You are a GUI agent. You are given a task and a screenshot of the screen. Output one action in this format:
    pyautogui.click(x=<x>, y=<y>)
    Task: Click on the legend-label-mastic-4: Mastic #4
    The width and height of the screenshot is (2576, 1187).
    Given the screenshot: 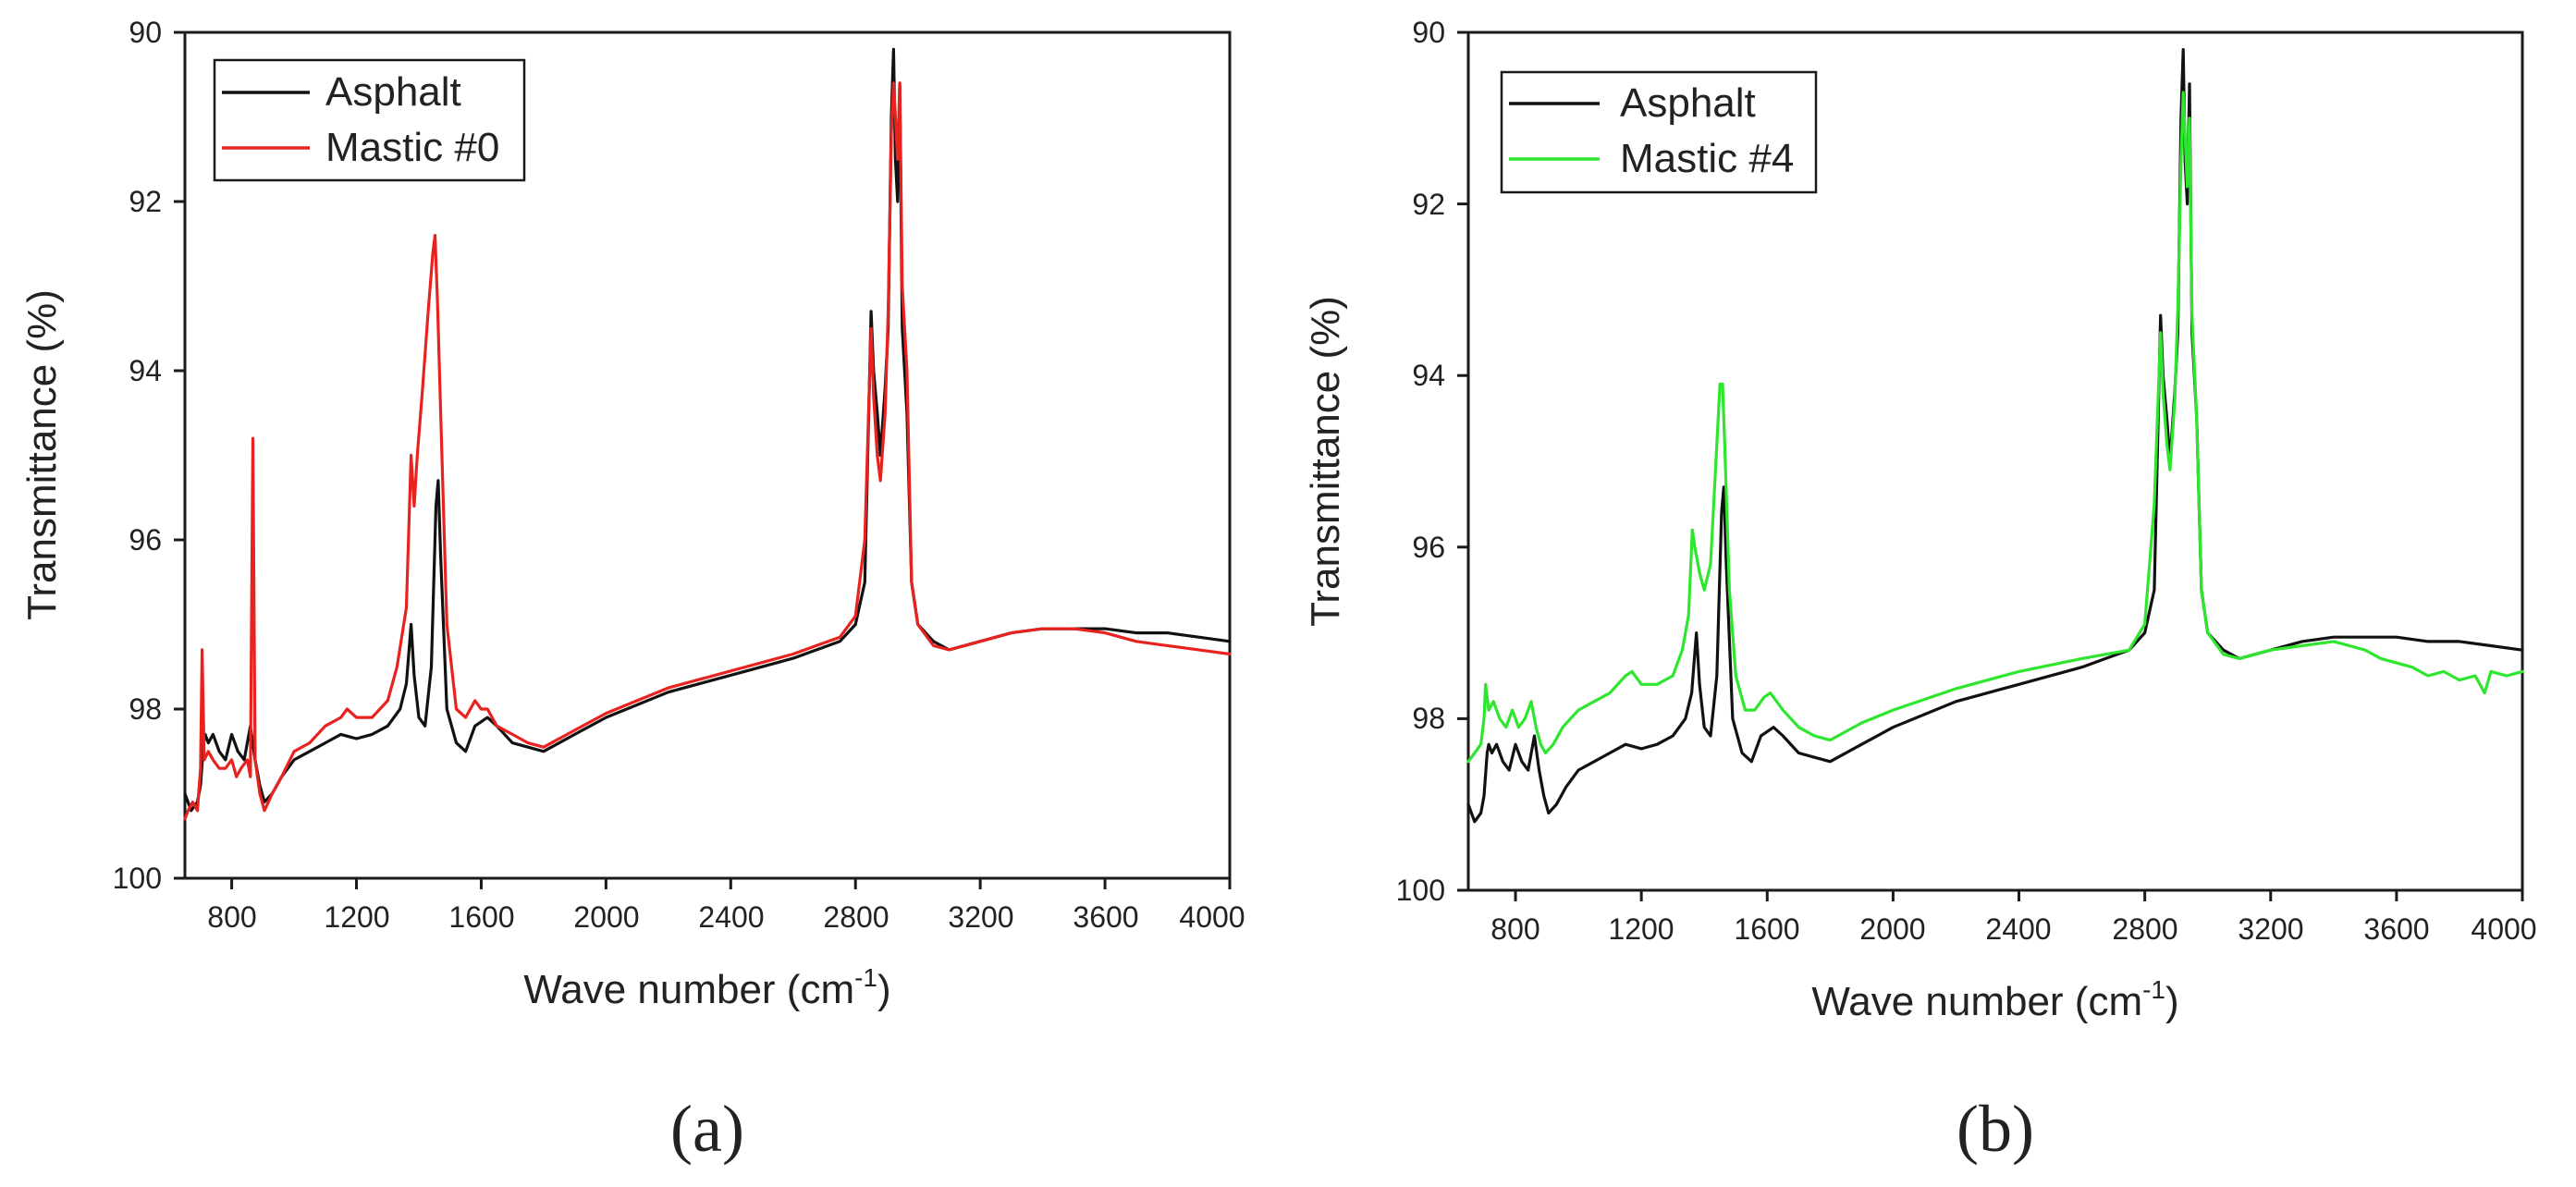 What is the action you would take?
    pyautogui.click(x=1707, y=158)
    